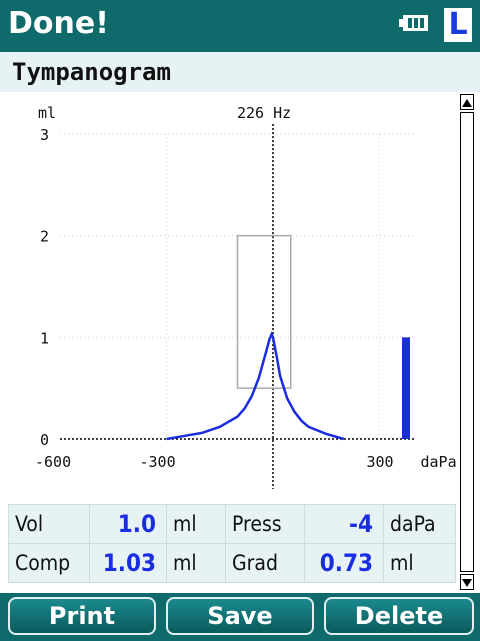 This screenshot has width=480, height=641. I want to click on press-value: -4, so click(344, 524).